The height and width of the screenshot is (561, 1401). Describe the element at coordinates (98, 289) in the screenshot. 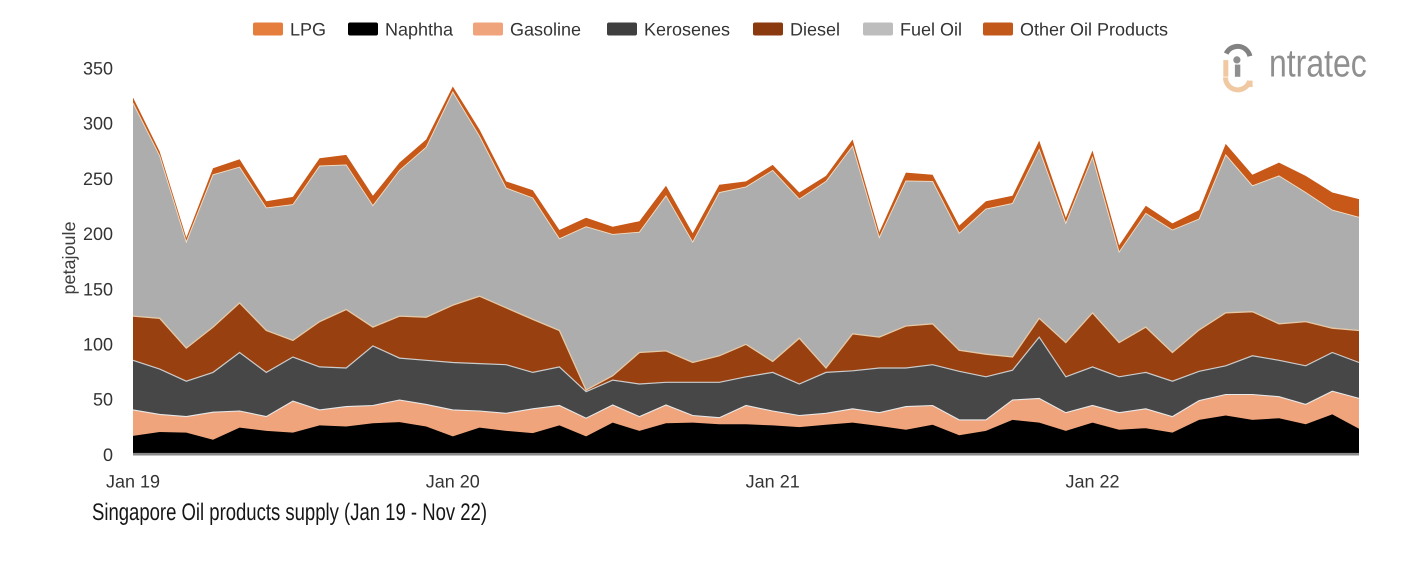

I see `svg-text: 150` at that location.